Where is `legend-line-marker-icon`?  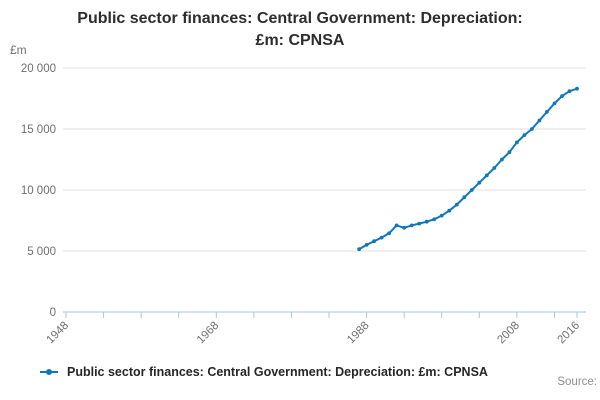 legend-line-marker-icon is located at coordinates (49, 372).